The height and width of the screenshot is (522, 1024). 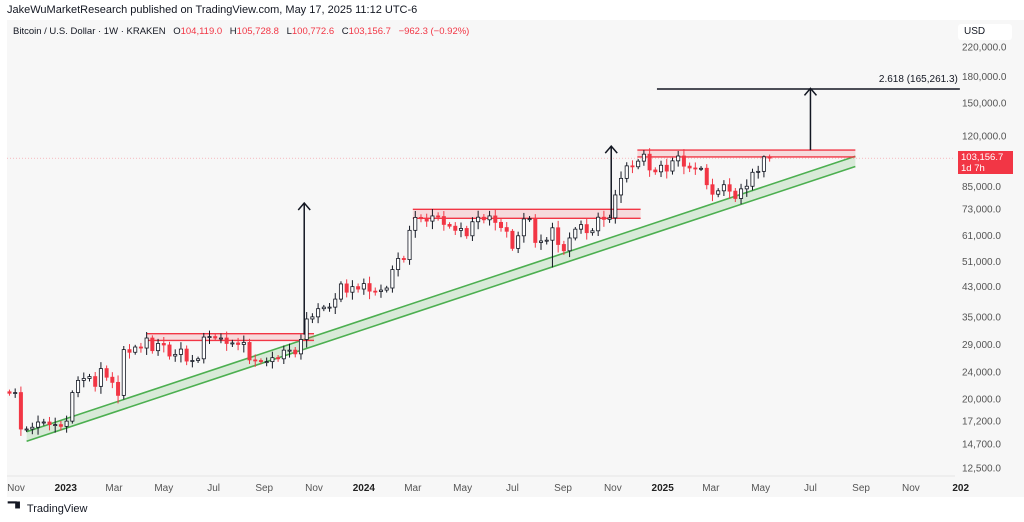 I want to click on y-tick-label: 17,200.0, so click(x=981, y=422).